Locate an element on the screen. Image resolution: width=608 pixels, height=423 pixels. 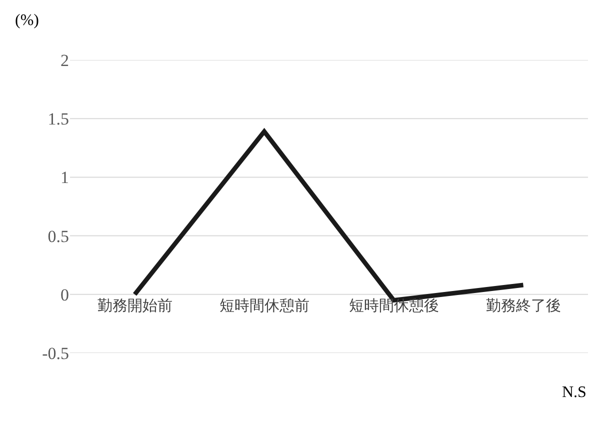
y-axis-title: (%) is located at coordinates (27, 20).